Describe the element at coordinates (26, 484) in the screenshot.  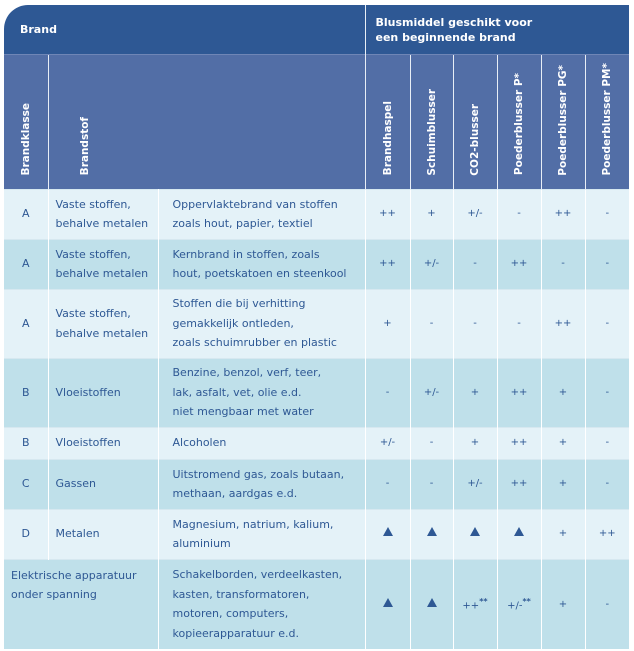
I see `brandklasse-cell: C` at that location.